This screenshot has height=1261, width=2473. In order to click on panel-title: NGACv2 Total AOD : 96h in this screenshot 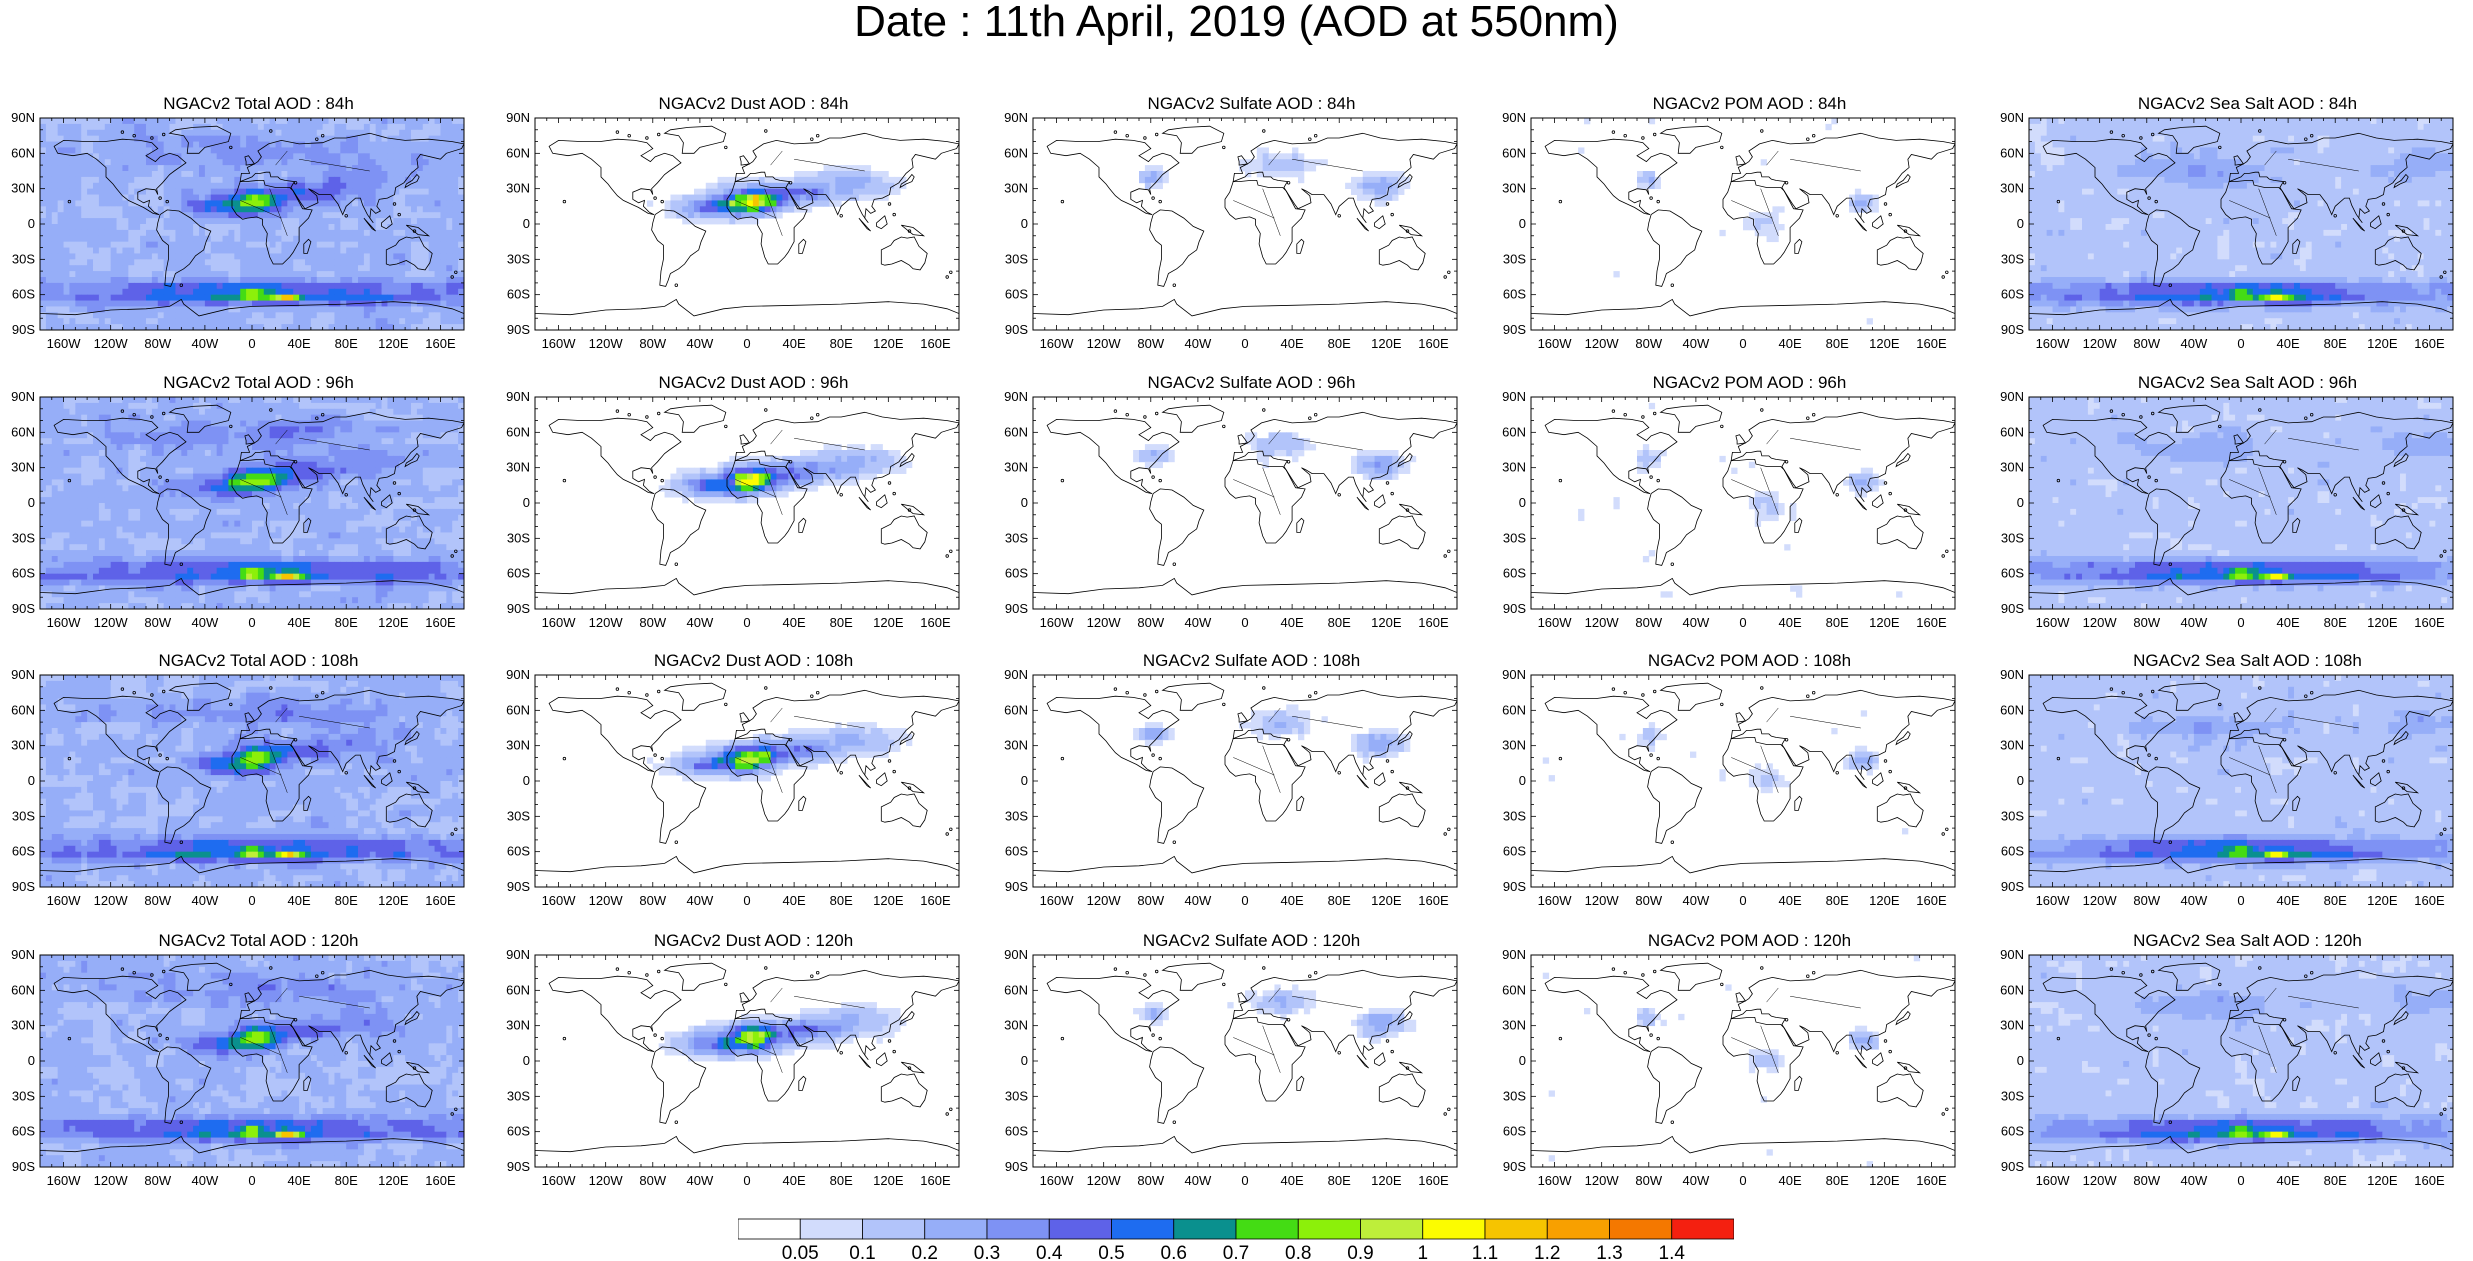, I will do `click(258, 382)`.